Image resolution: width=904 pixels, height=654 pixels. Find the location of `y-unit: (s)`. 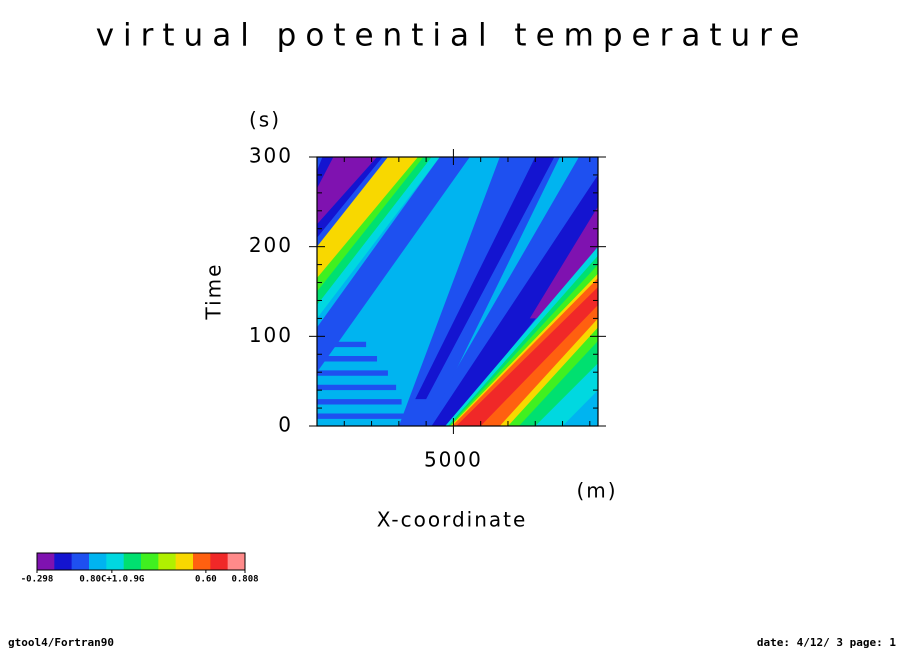

y-unit: (s) is located at coordinates (265, 120).